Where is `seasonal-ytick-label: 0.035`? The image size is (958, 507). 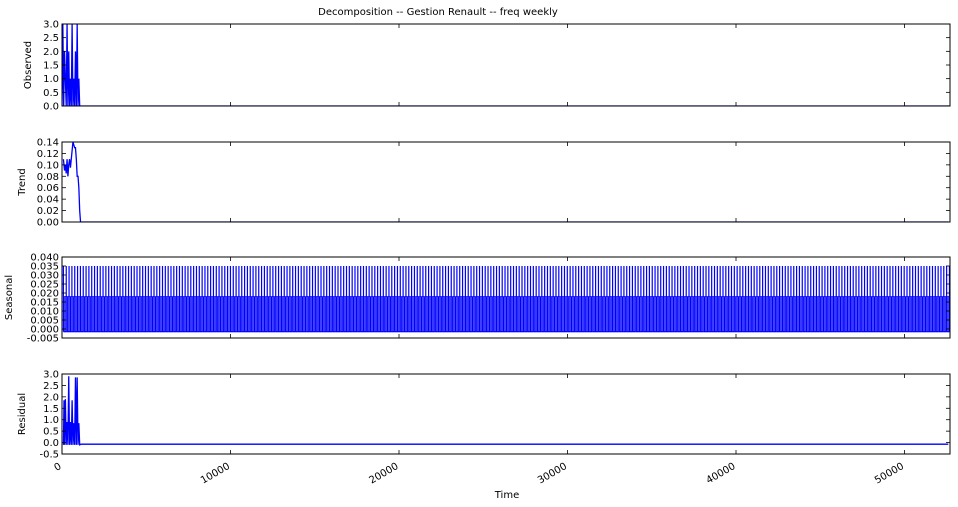
seasonal-ytick-label: 0.035 is located at coordinates (44, 267).